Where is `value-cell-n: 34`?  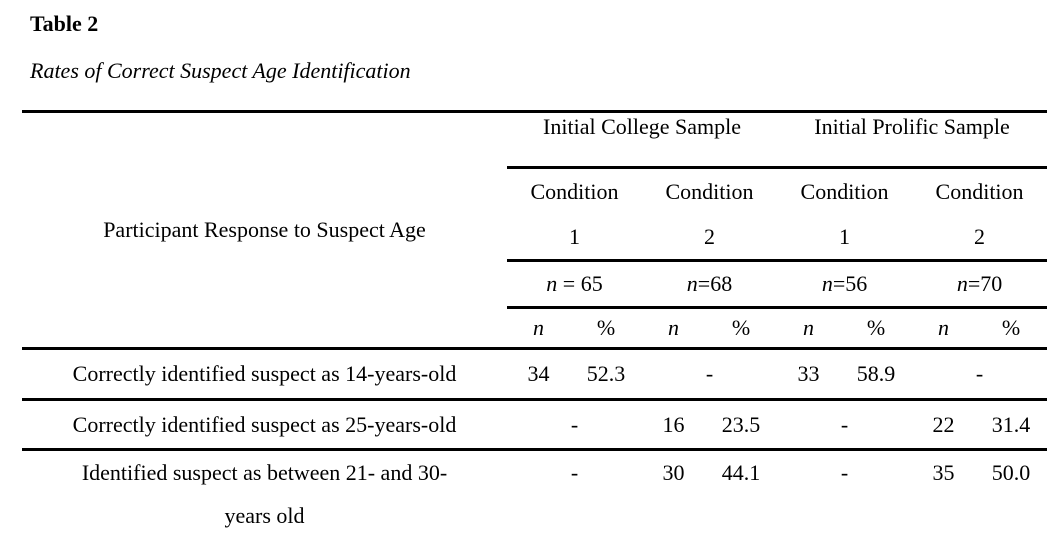 value-cell-n: 34 is located at coordinates (538, 374).